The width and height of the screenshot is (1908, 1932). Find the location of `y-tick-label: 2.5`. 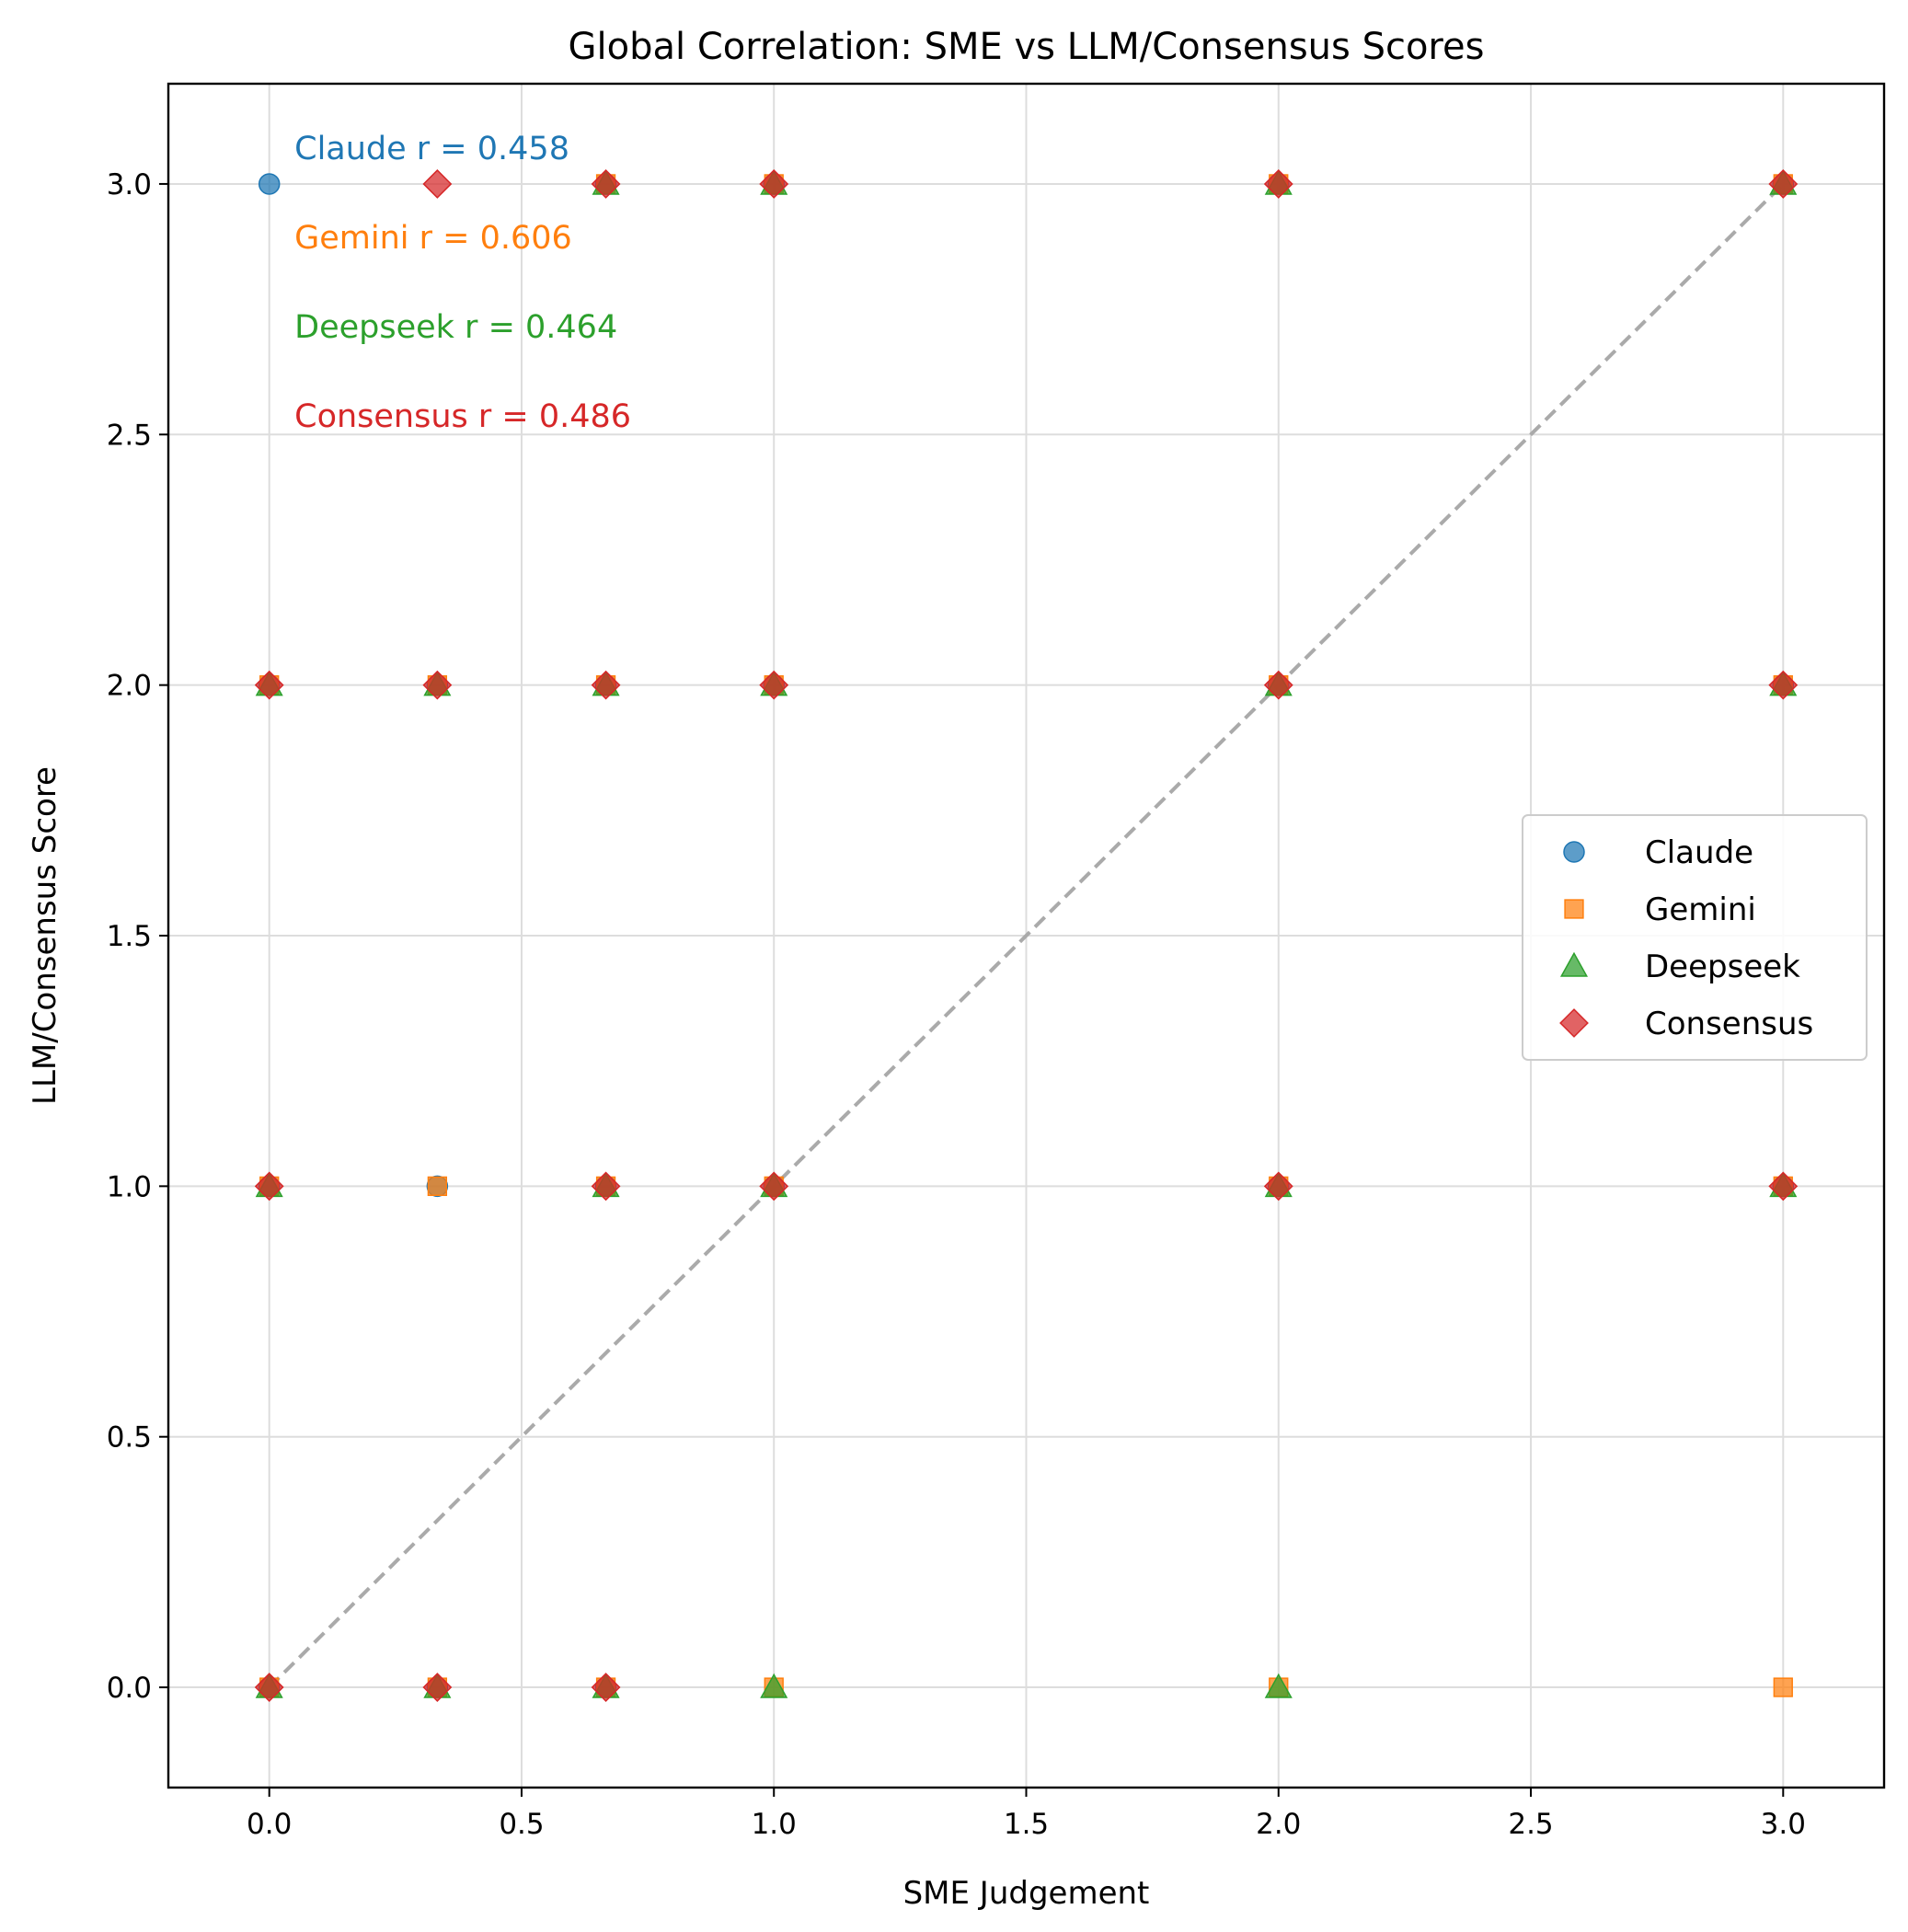

y-tick-label: 2.5 is located at coordinates (129, 435).